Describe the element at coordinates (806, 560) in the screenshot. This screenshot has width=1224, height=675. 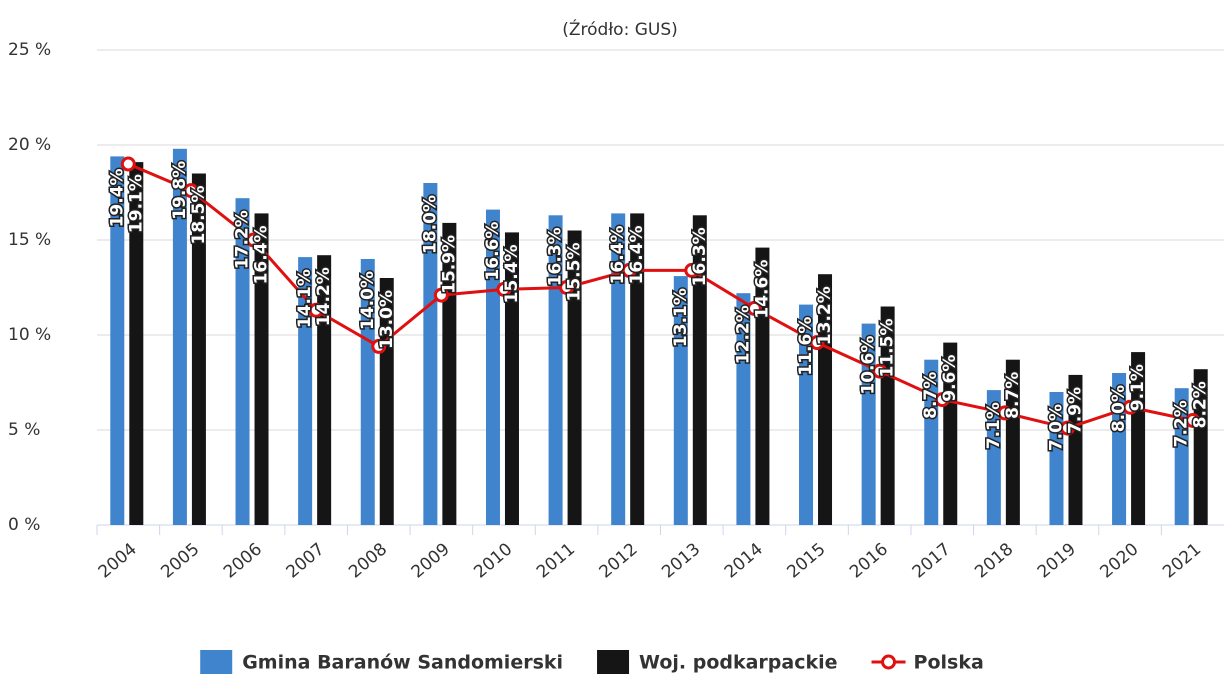
I see `x-tick-label: 2015` at that location.